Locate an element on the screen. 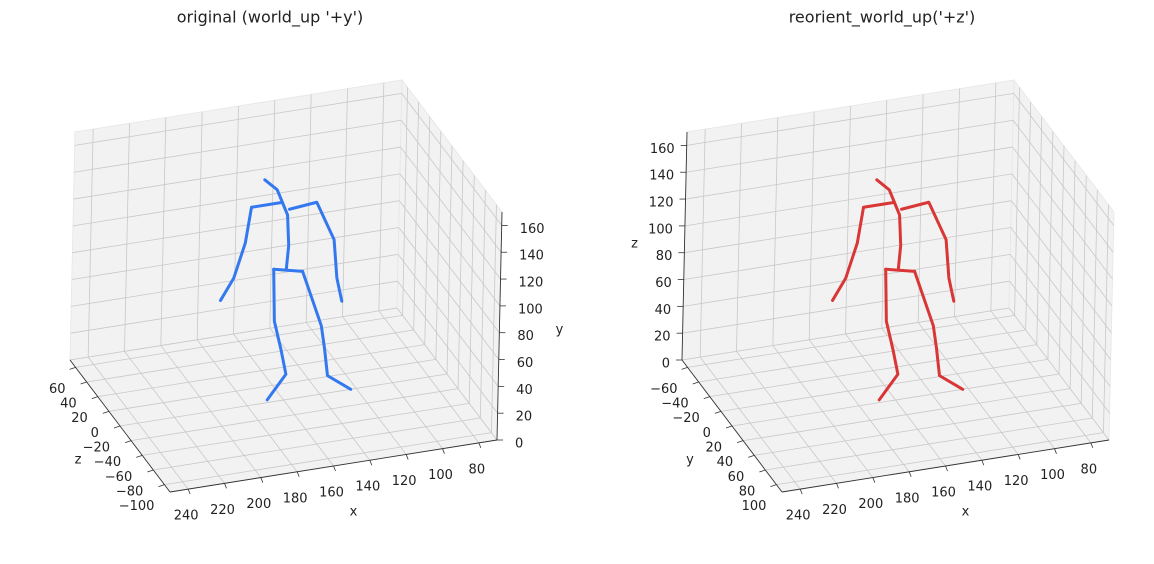  y-axis-label: y is located at coordinates (560, 330).